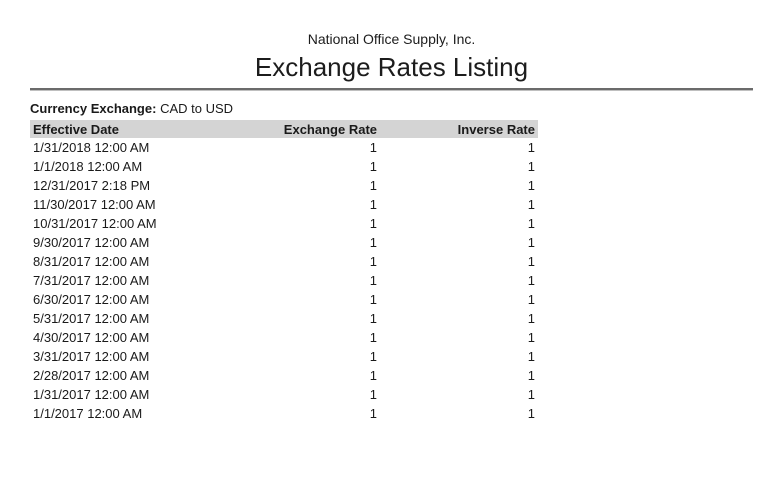 The image size is (777, 484). I want to click on effective-date-cell: 1/31/2017 12:00 AM, so click(91, 394).